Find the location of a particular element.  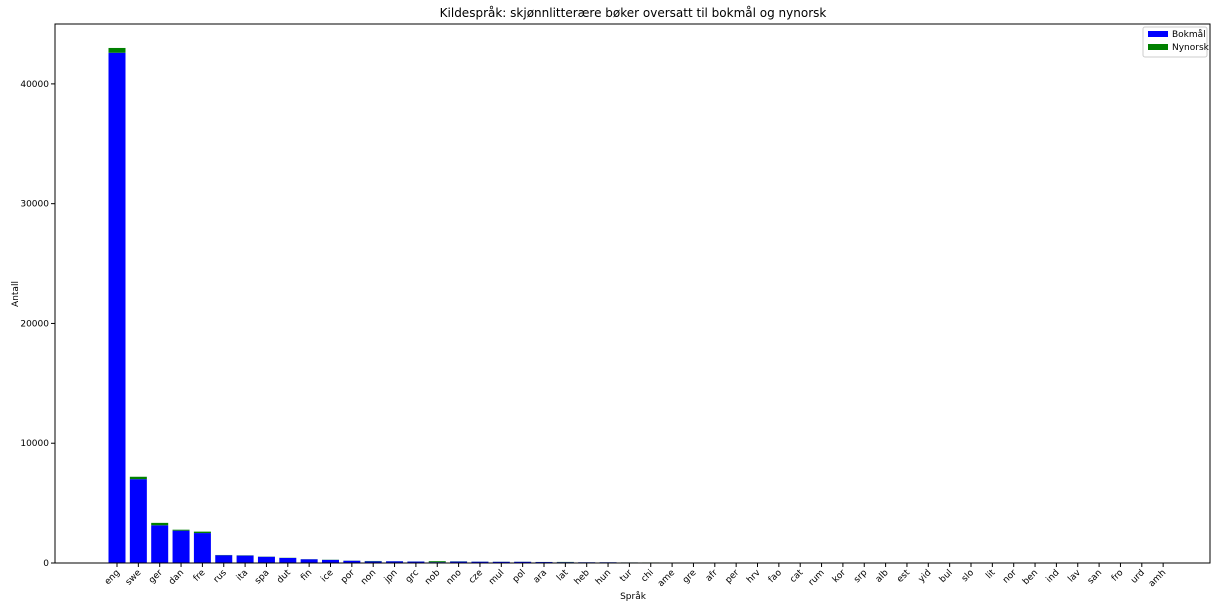

x-tick-label-non: non is located at coordinates (368, 577).